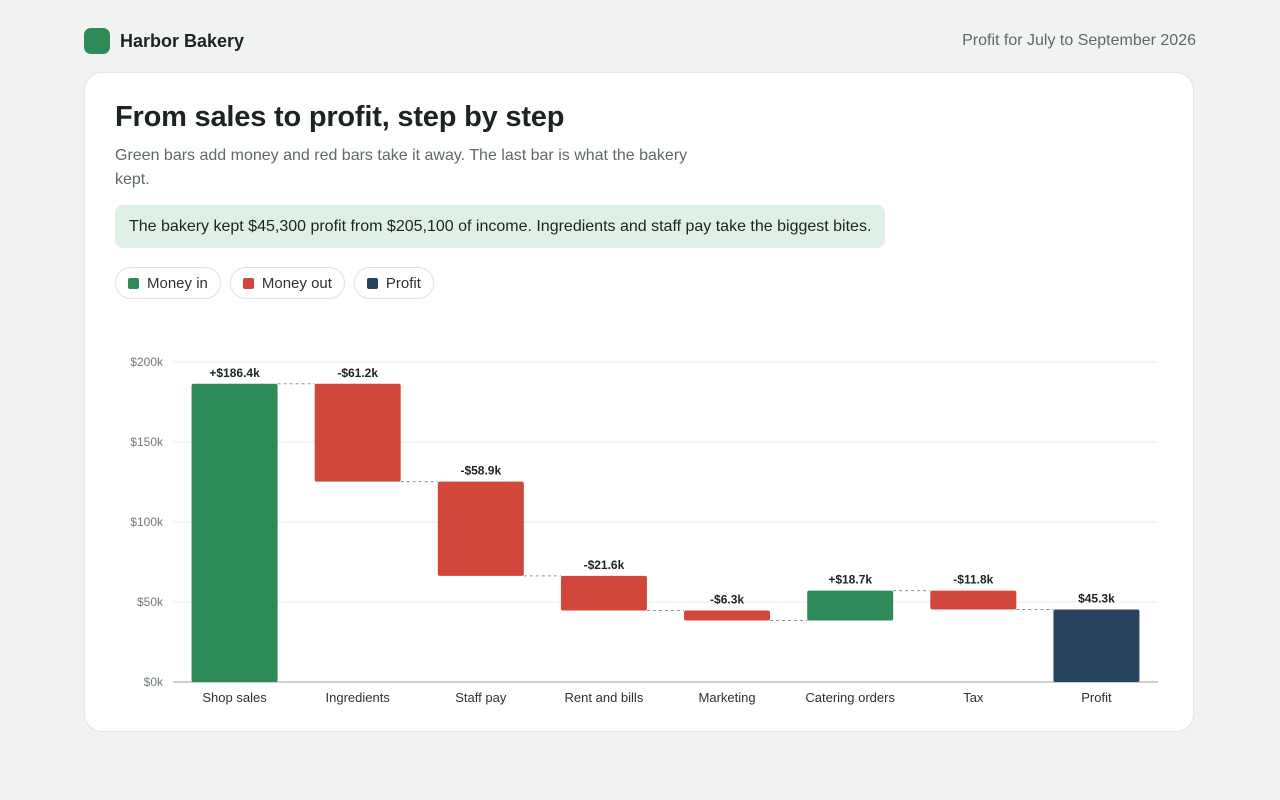 Image resolution: width=1280 pixels, height=800 pixels. What do you see at coordinates (133, 283) in the screenshot?
I see `legend-swatch-money-in` at bounding box center [133, 283].